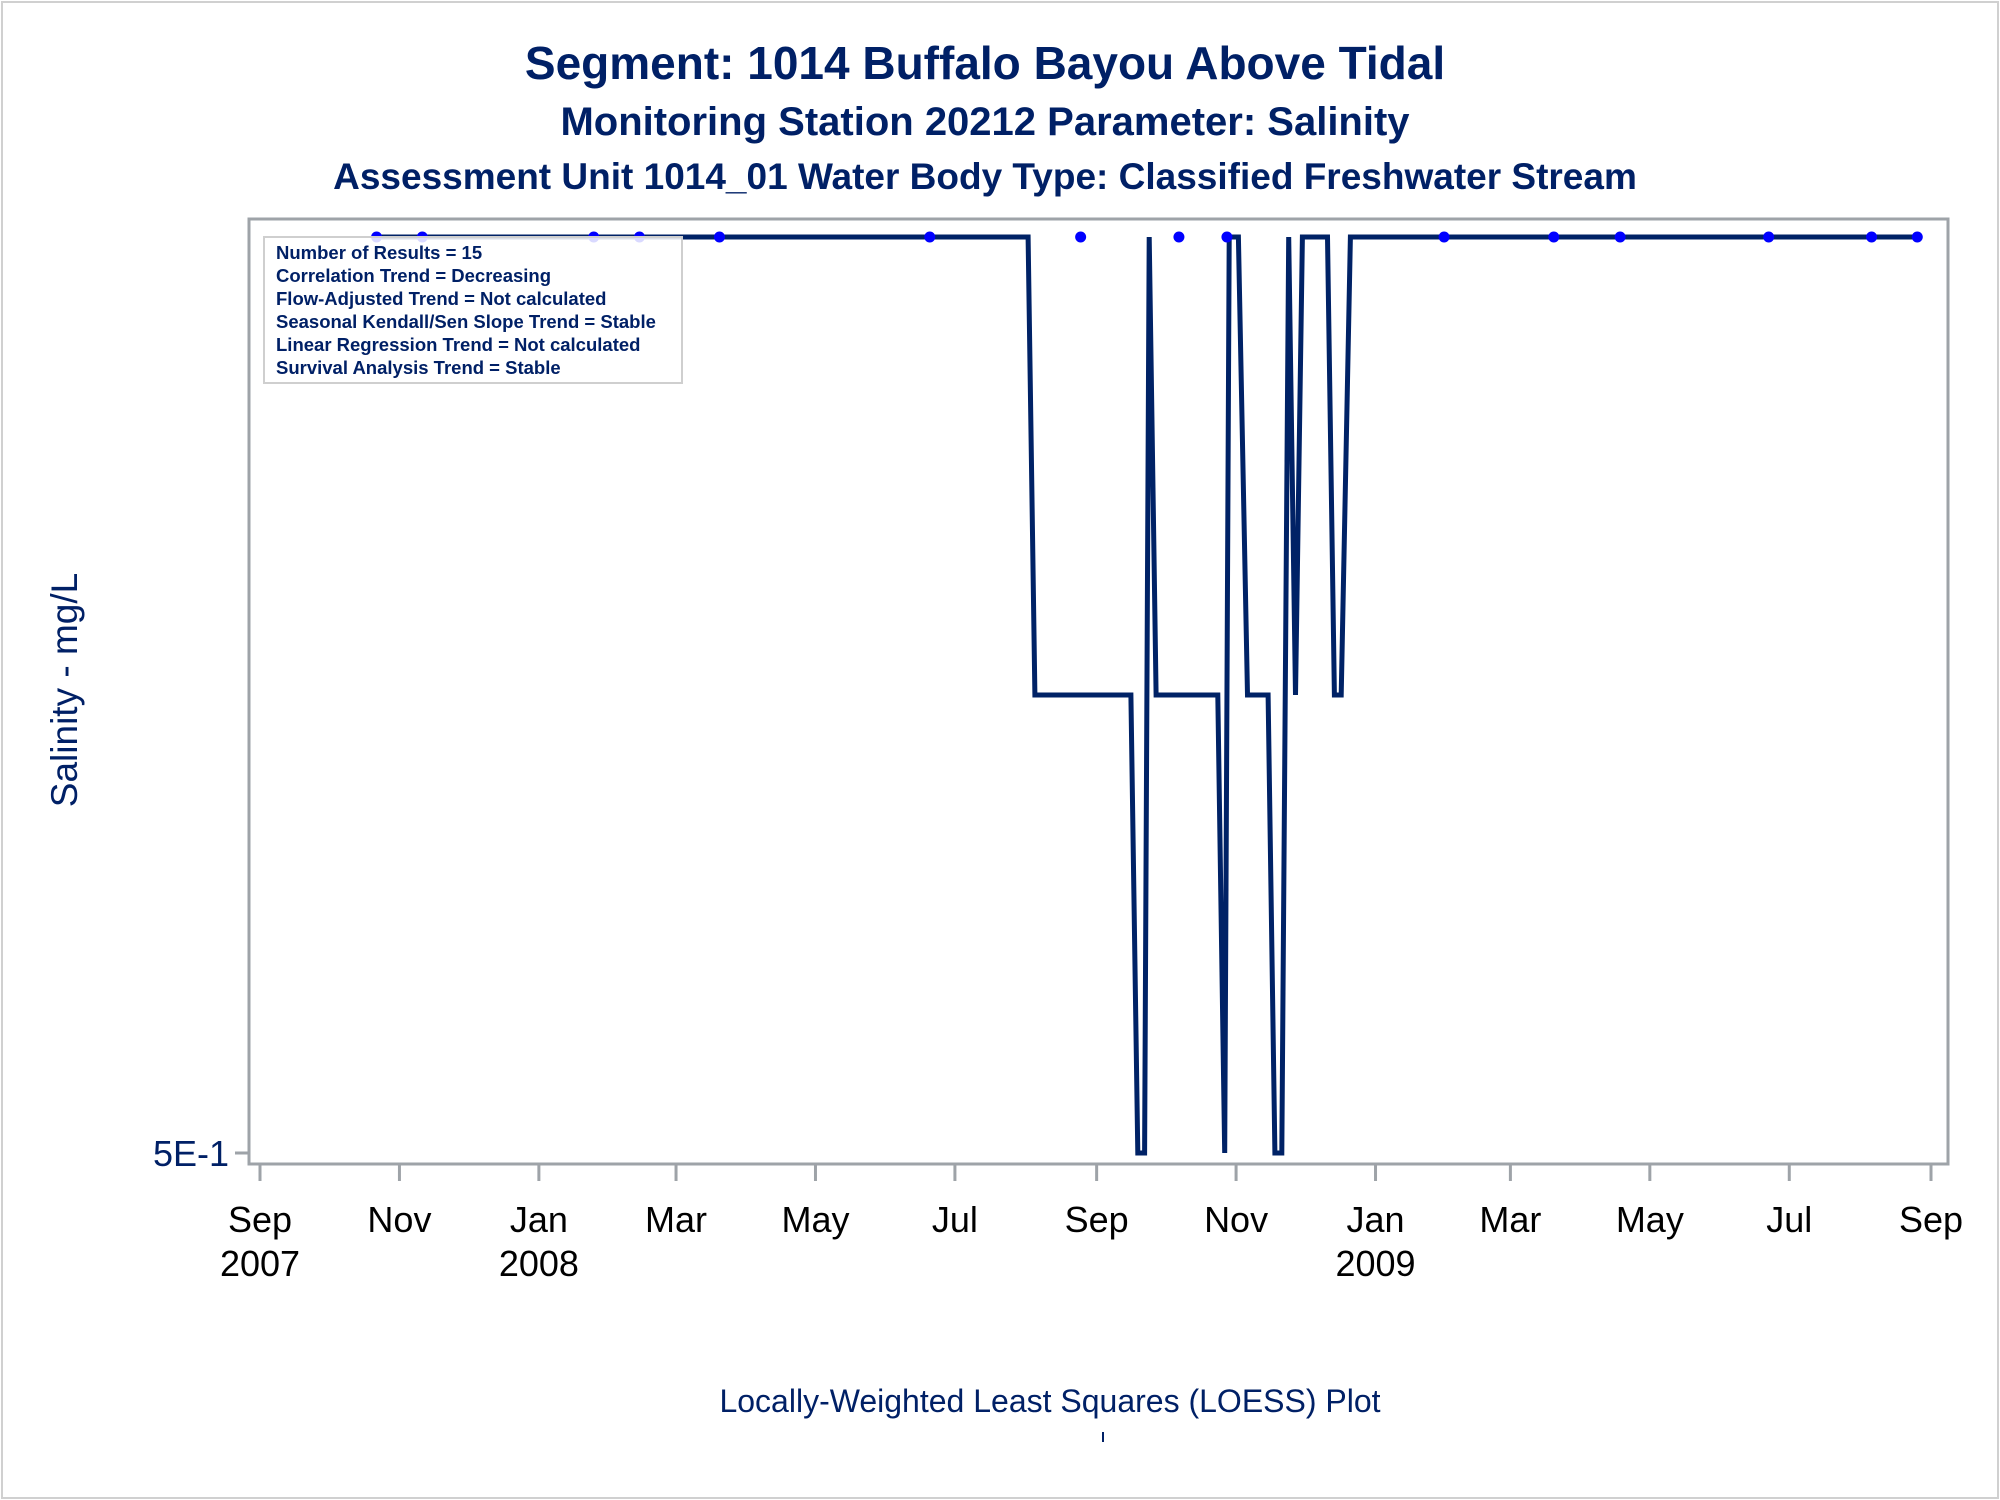  Describe the element at coordinates (260, 1263) in the screenshot. I see `x-tick-year-label: 2007` at that location.